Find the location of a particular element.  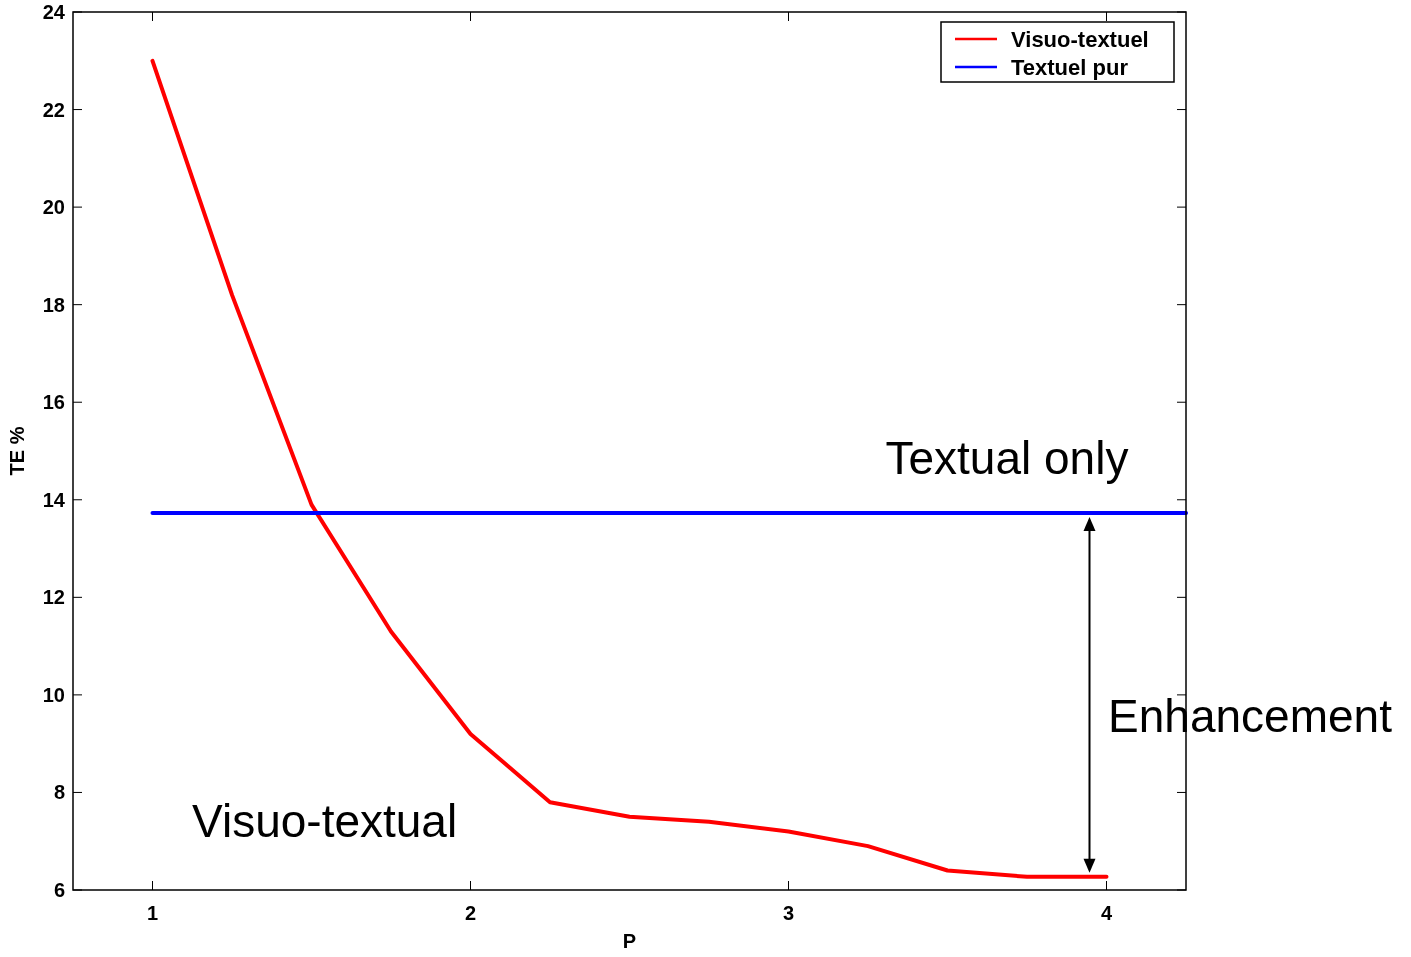

legend-label: Visuo-textuel is located at coordinates (1080, 39).